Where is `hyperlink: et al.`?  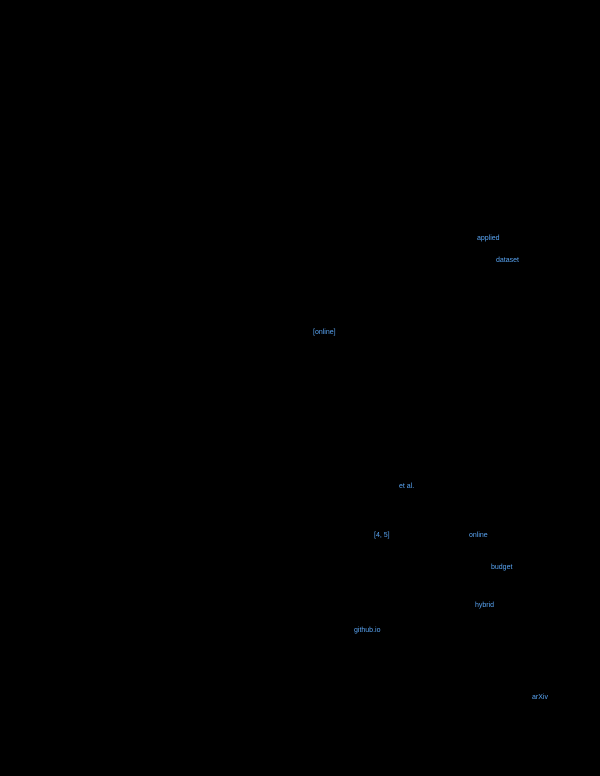
hyperlink: et al. is located at coordinates (407, 486).